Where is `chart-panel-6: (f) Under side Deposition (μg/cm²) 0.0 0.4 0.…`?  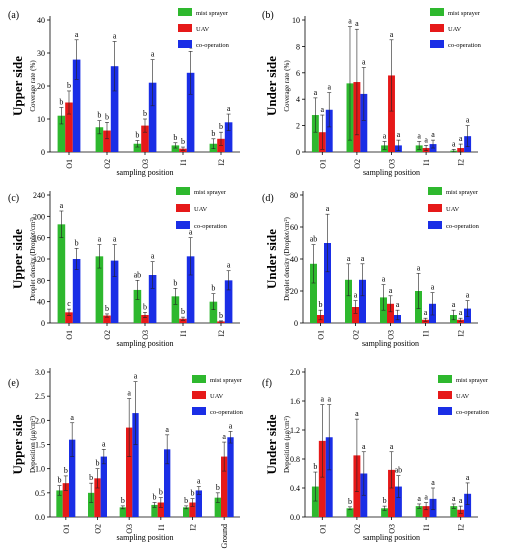 chart-panel-6: (f) Under side Deposition (μg/cm²) 0.0 0.4 0.… is located at coordinates (376, 455).